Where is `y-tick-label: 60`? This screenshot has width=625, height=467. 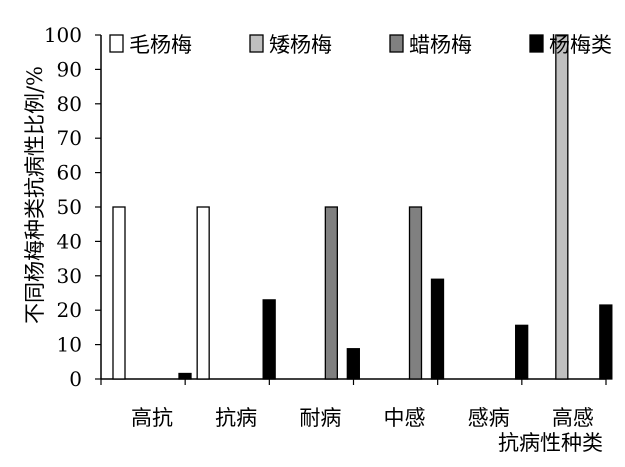
y-tick-label: 60 is located at coordinates (69, 173).